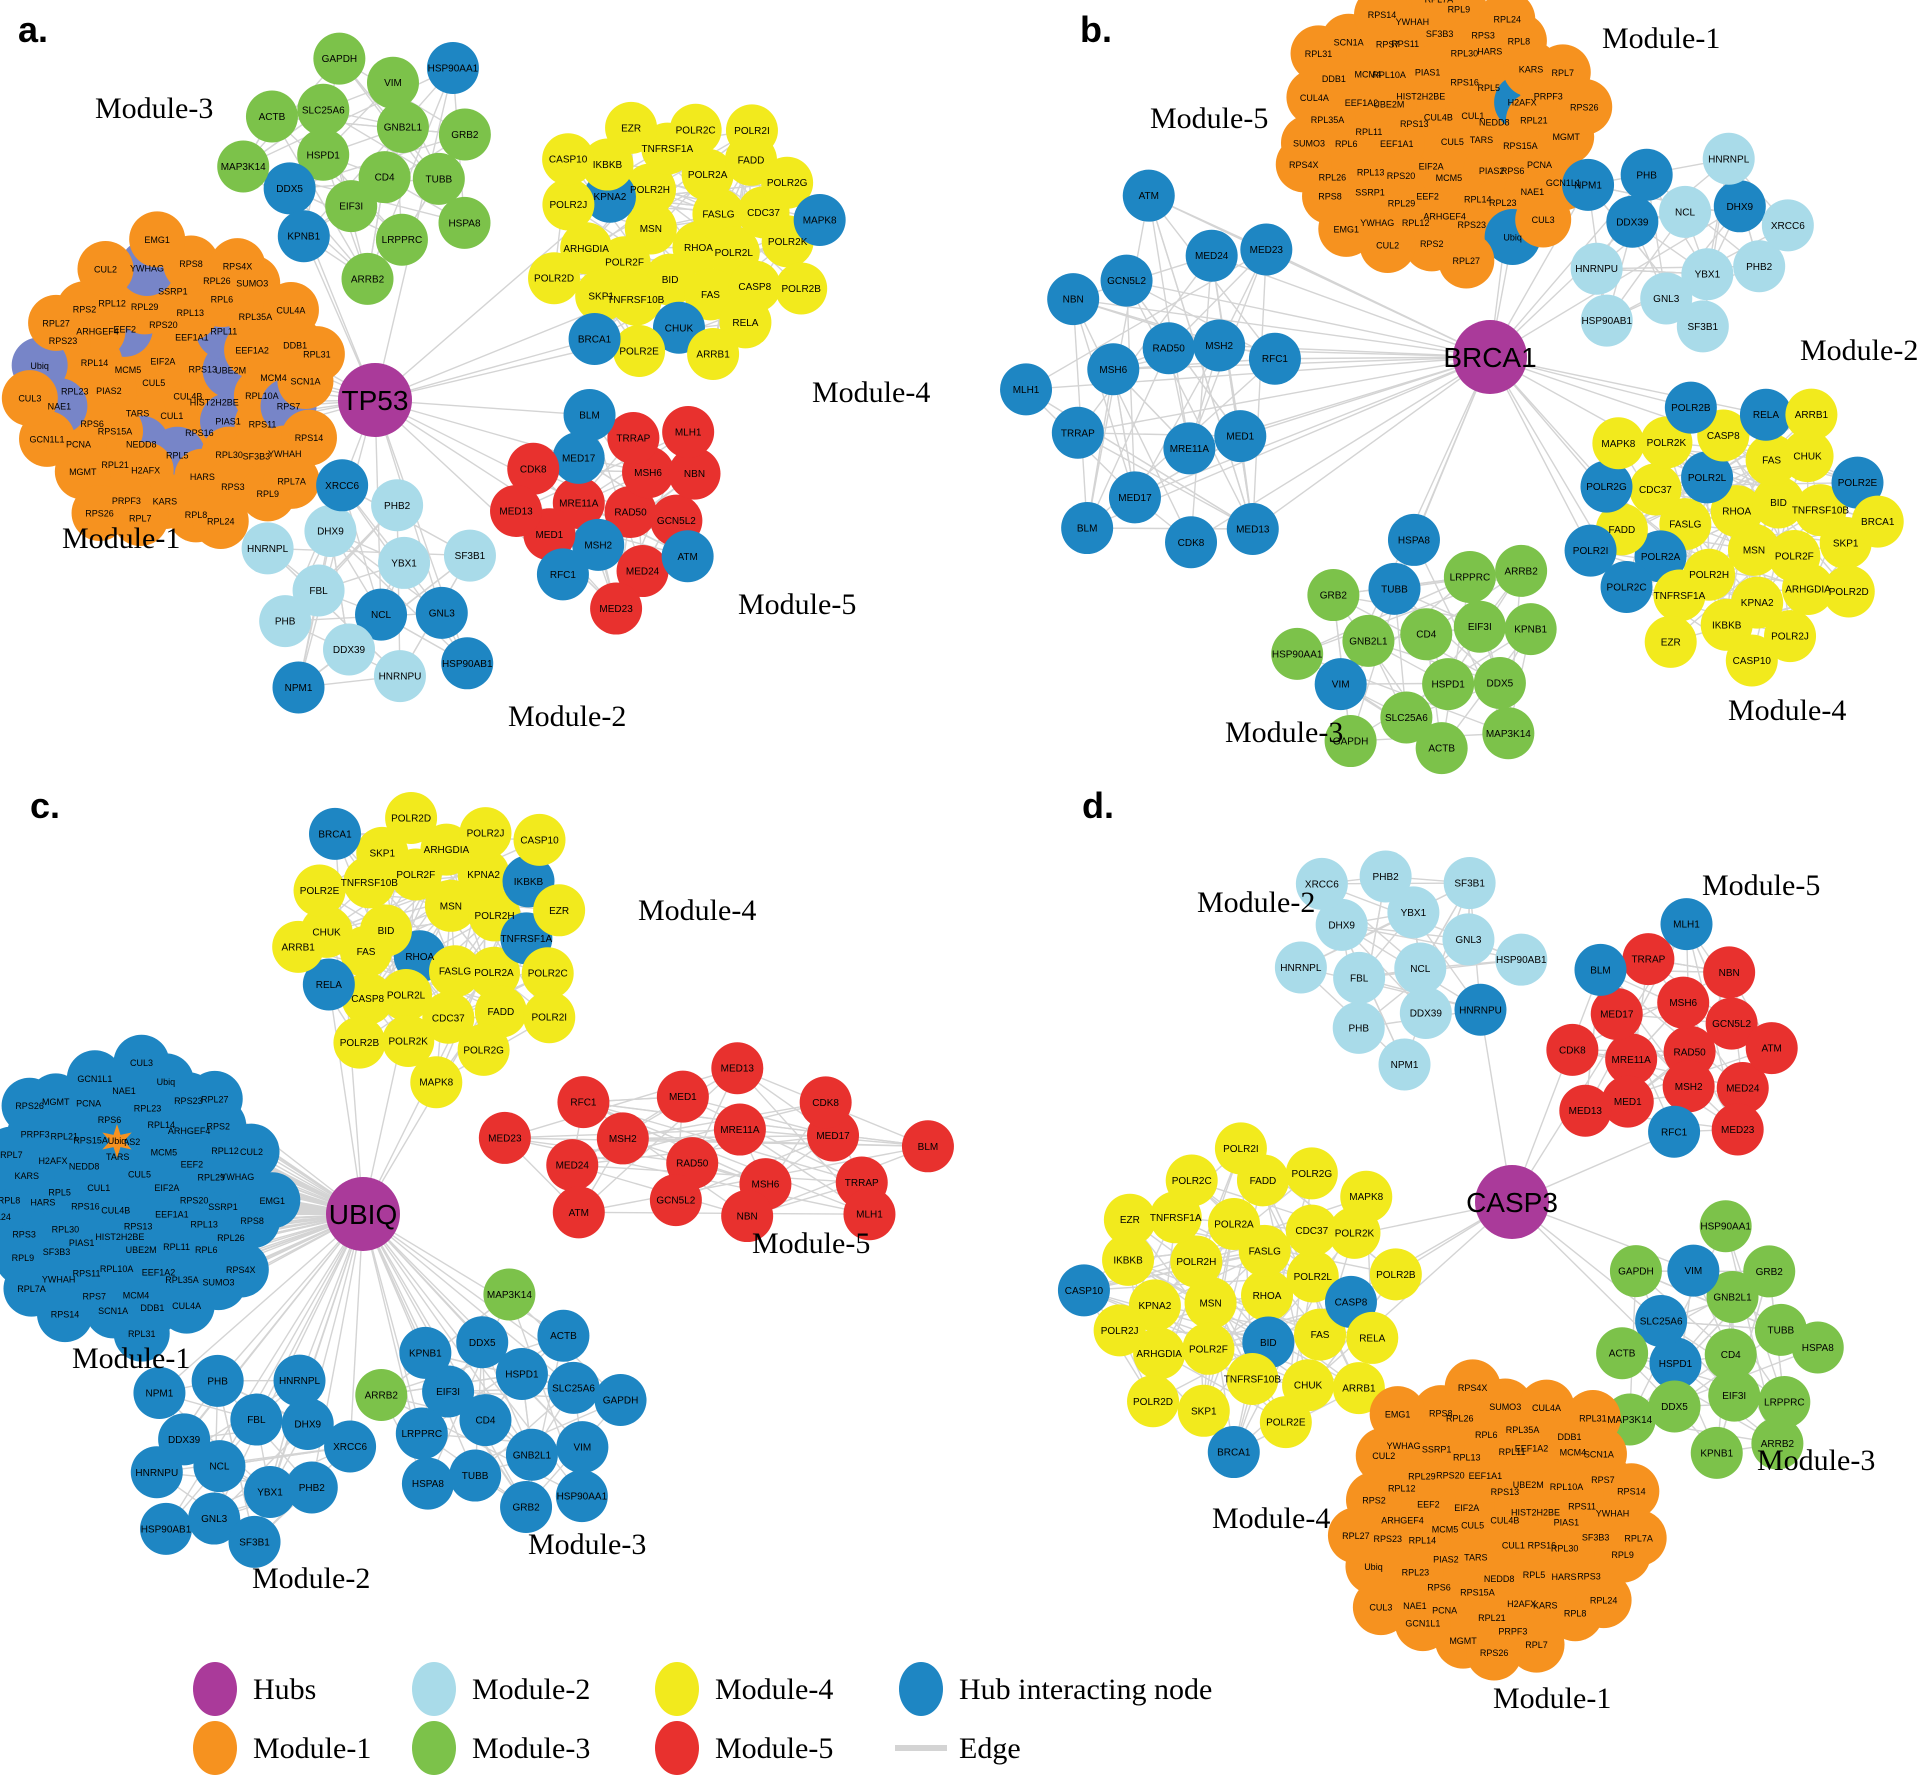 The height and width of the screenshot is (1775, 1923). I want to click on node-PHB2, so click(397, 505).